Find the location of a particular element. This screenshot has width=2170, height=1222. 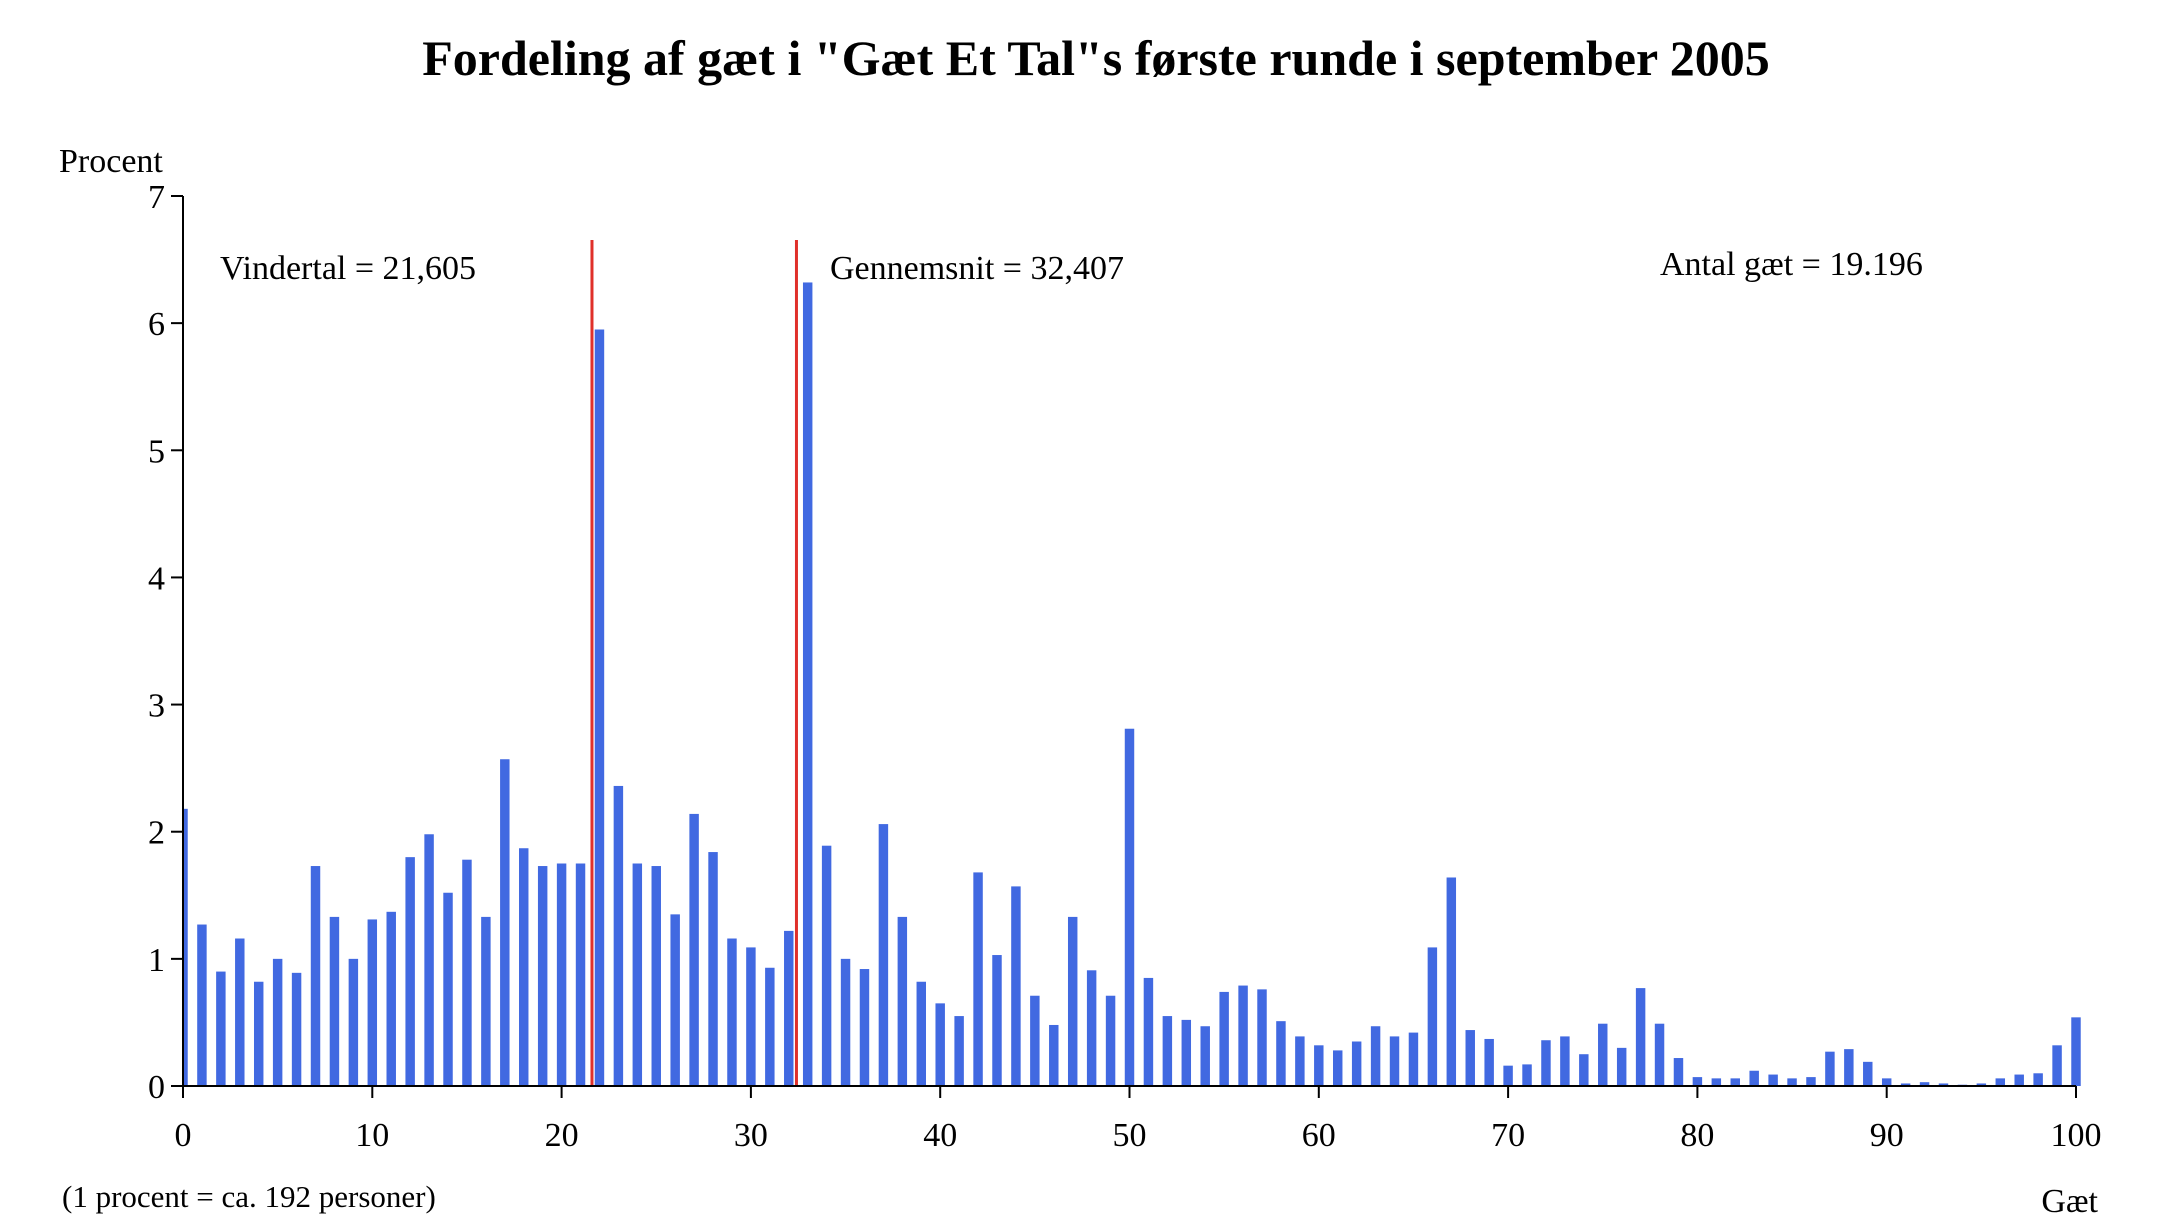

reference-lines is located at coordinates (694, 663).